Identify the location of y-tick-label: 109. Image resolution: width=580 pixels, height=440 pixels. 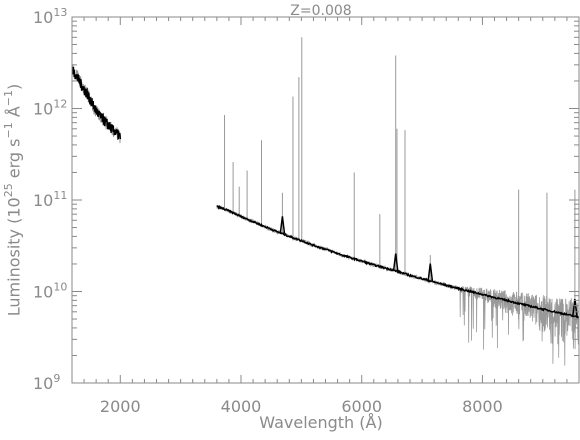
(46, 382).